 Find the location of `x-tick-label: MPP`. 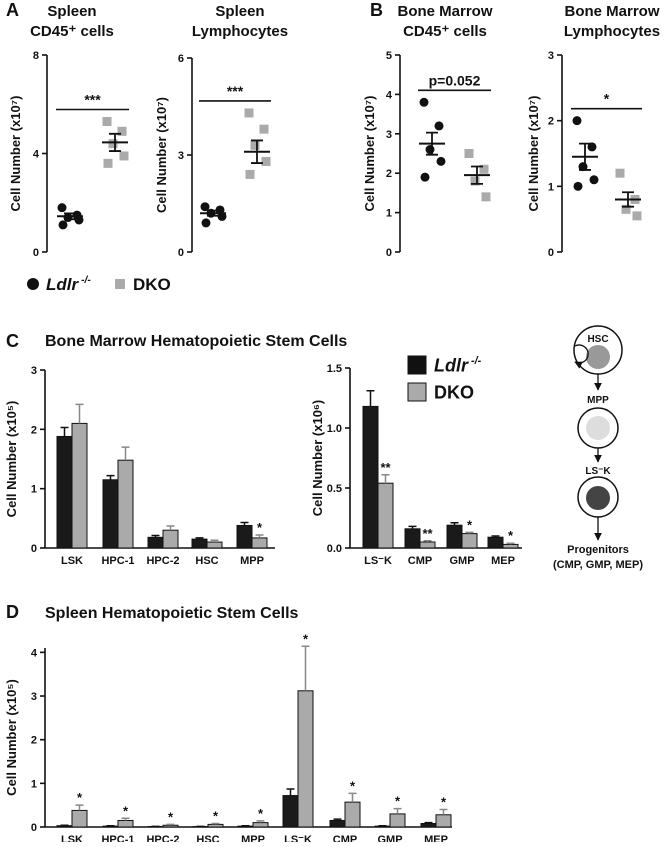

x-tick-label: MPP is located at coordinates (252, 561).